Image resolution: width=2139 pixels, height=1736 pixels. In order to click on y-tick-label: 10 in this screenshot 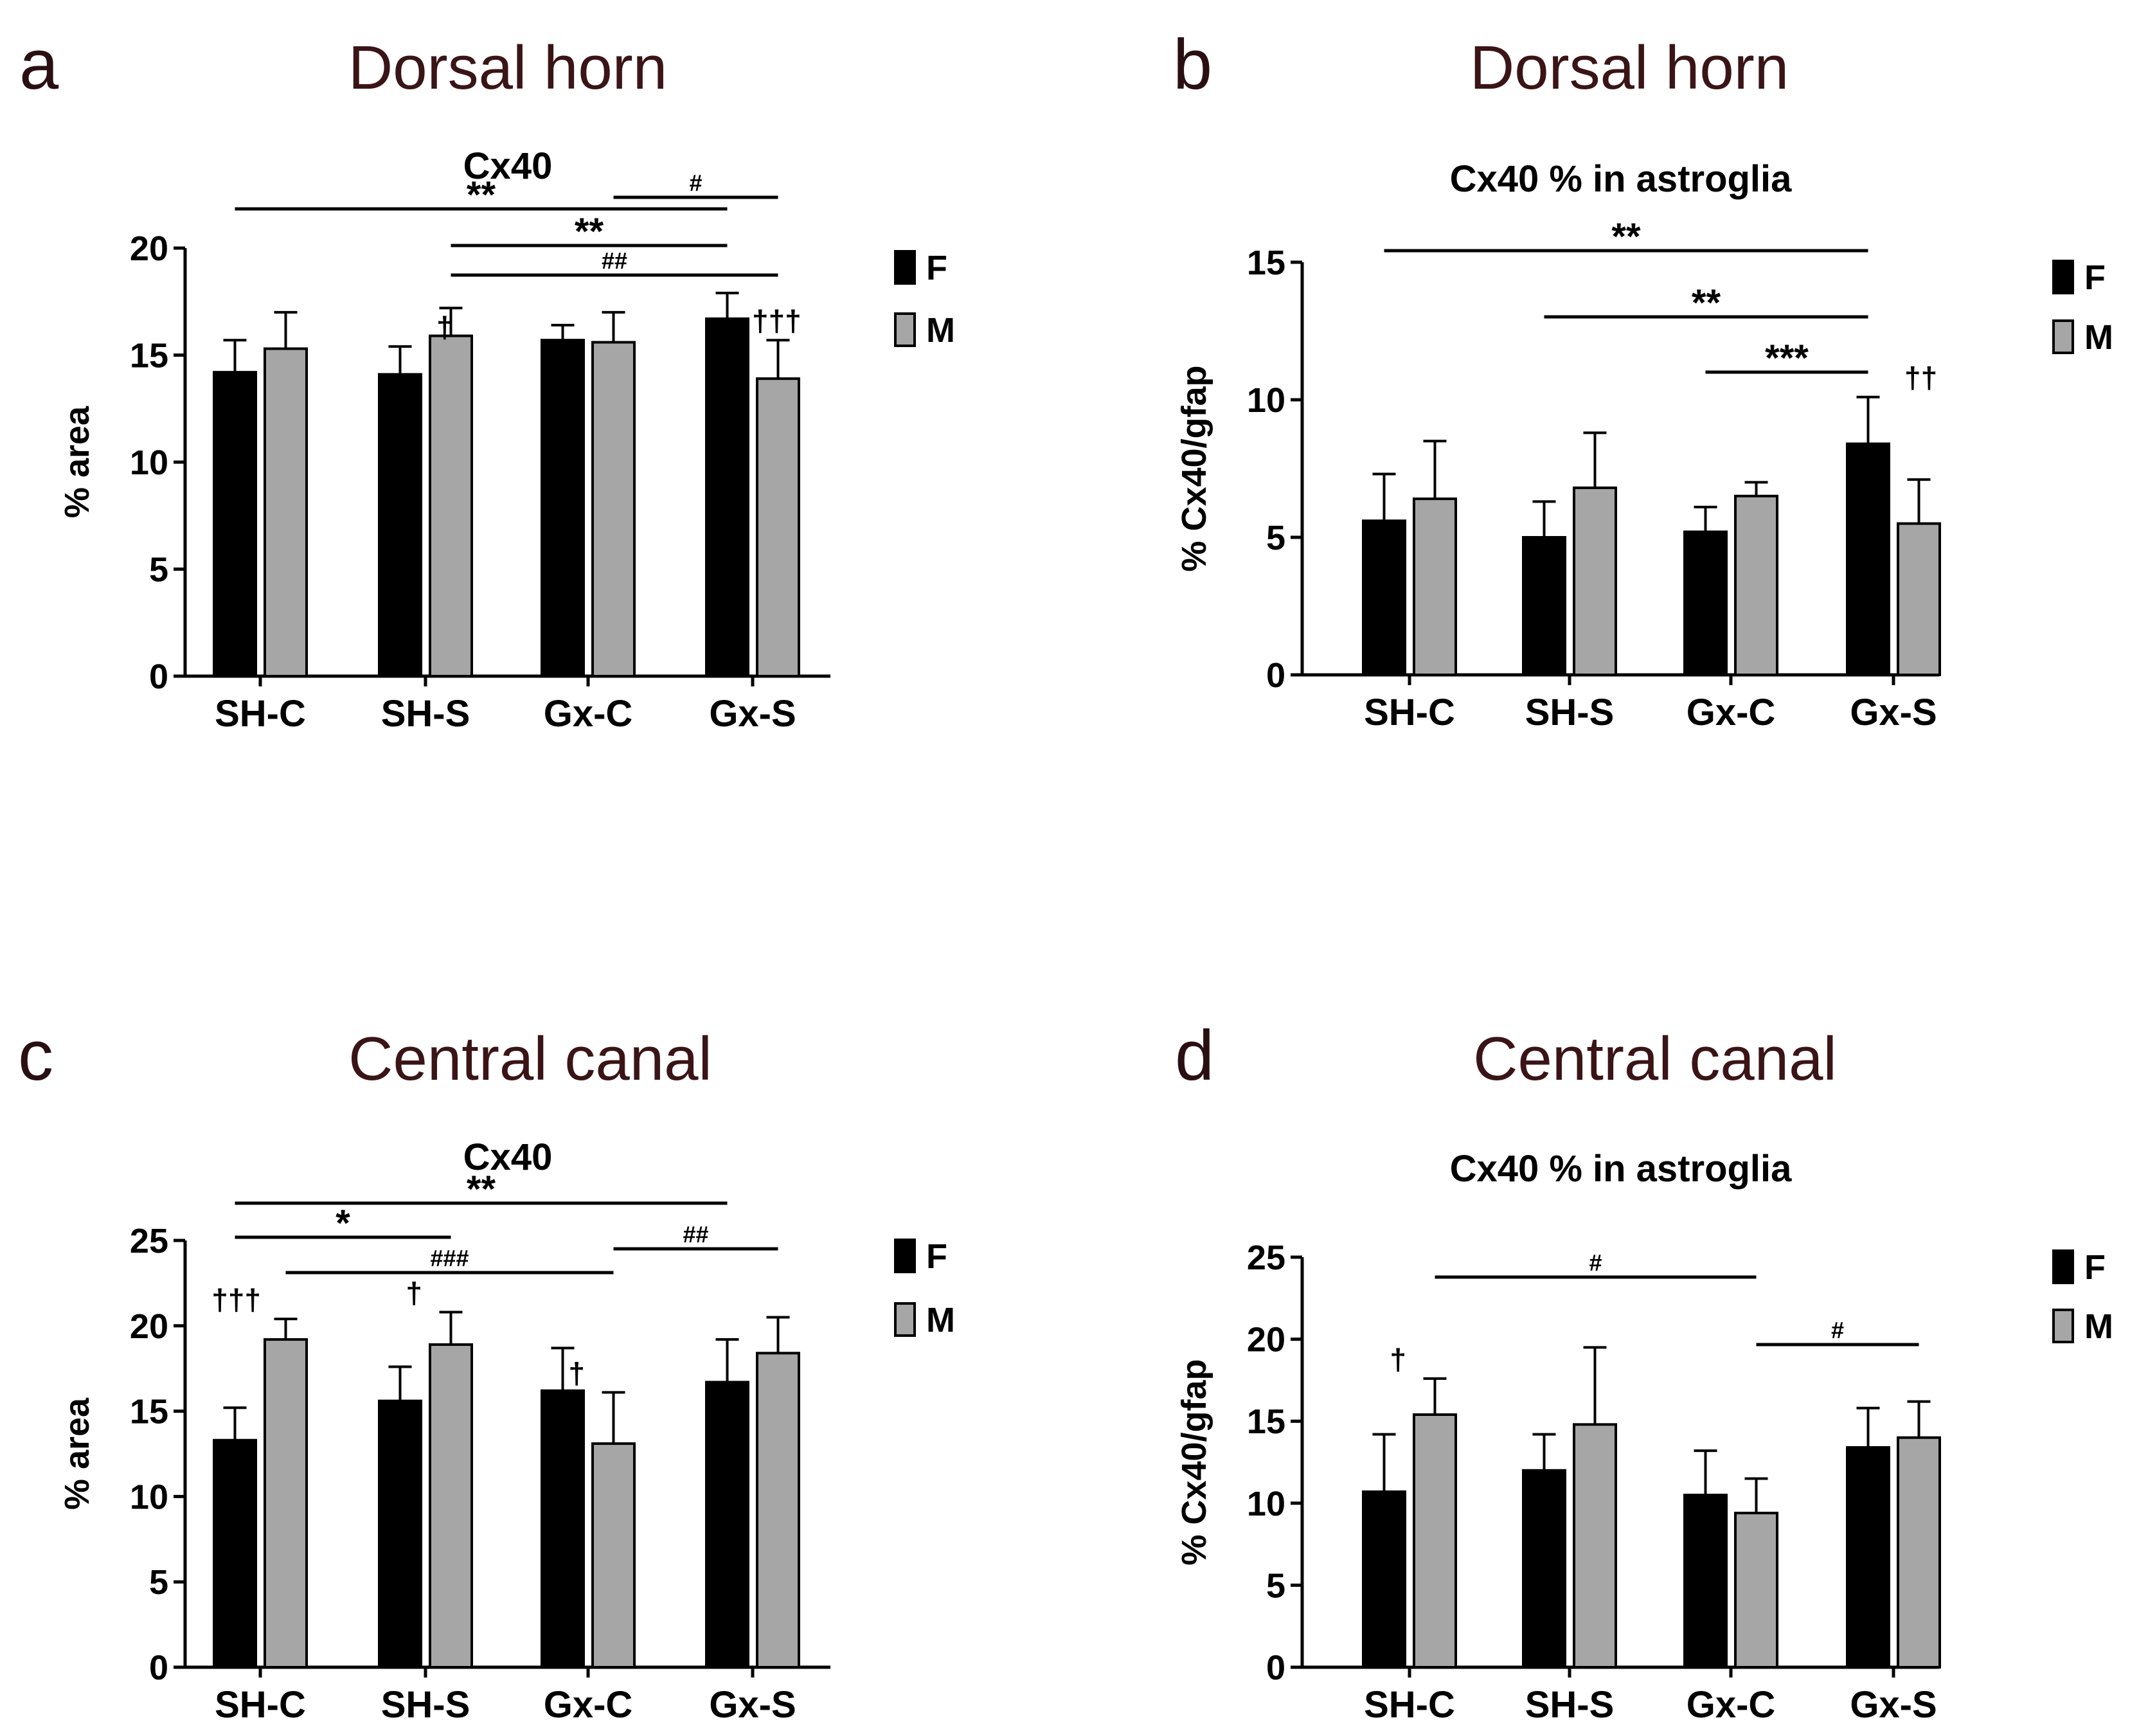, I will do `click(149, 1497)`.